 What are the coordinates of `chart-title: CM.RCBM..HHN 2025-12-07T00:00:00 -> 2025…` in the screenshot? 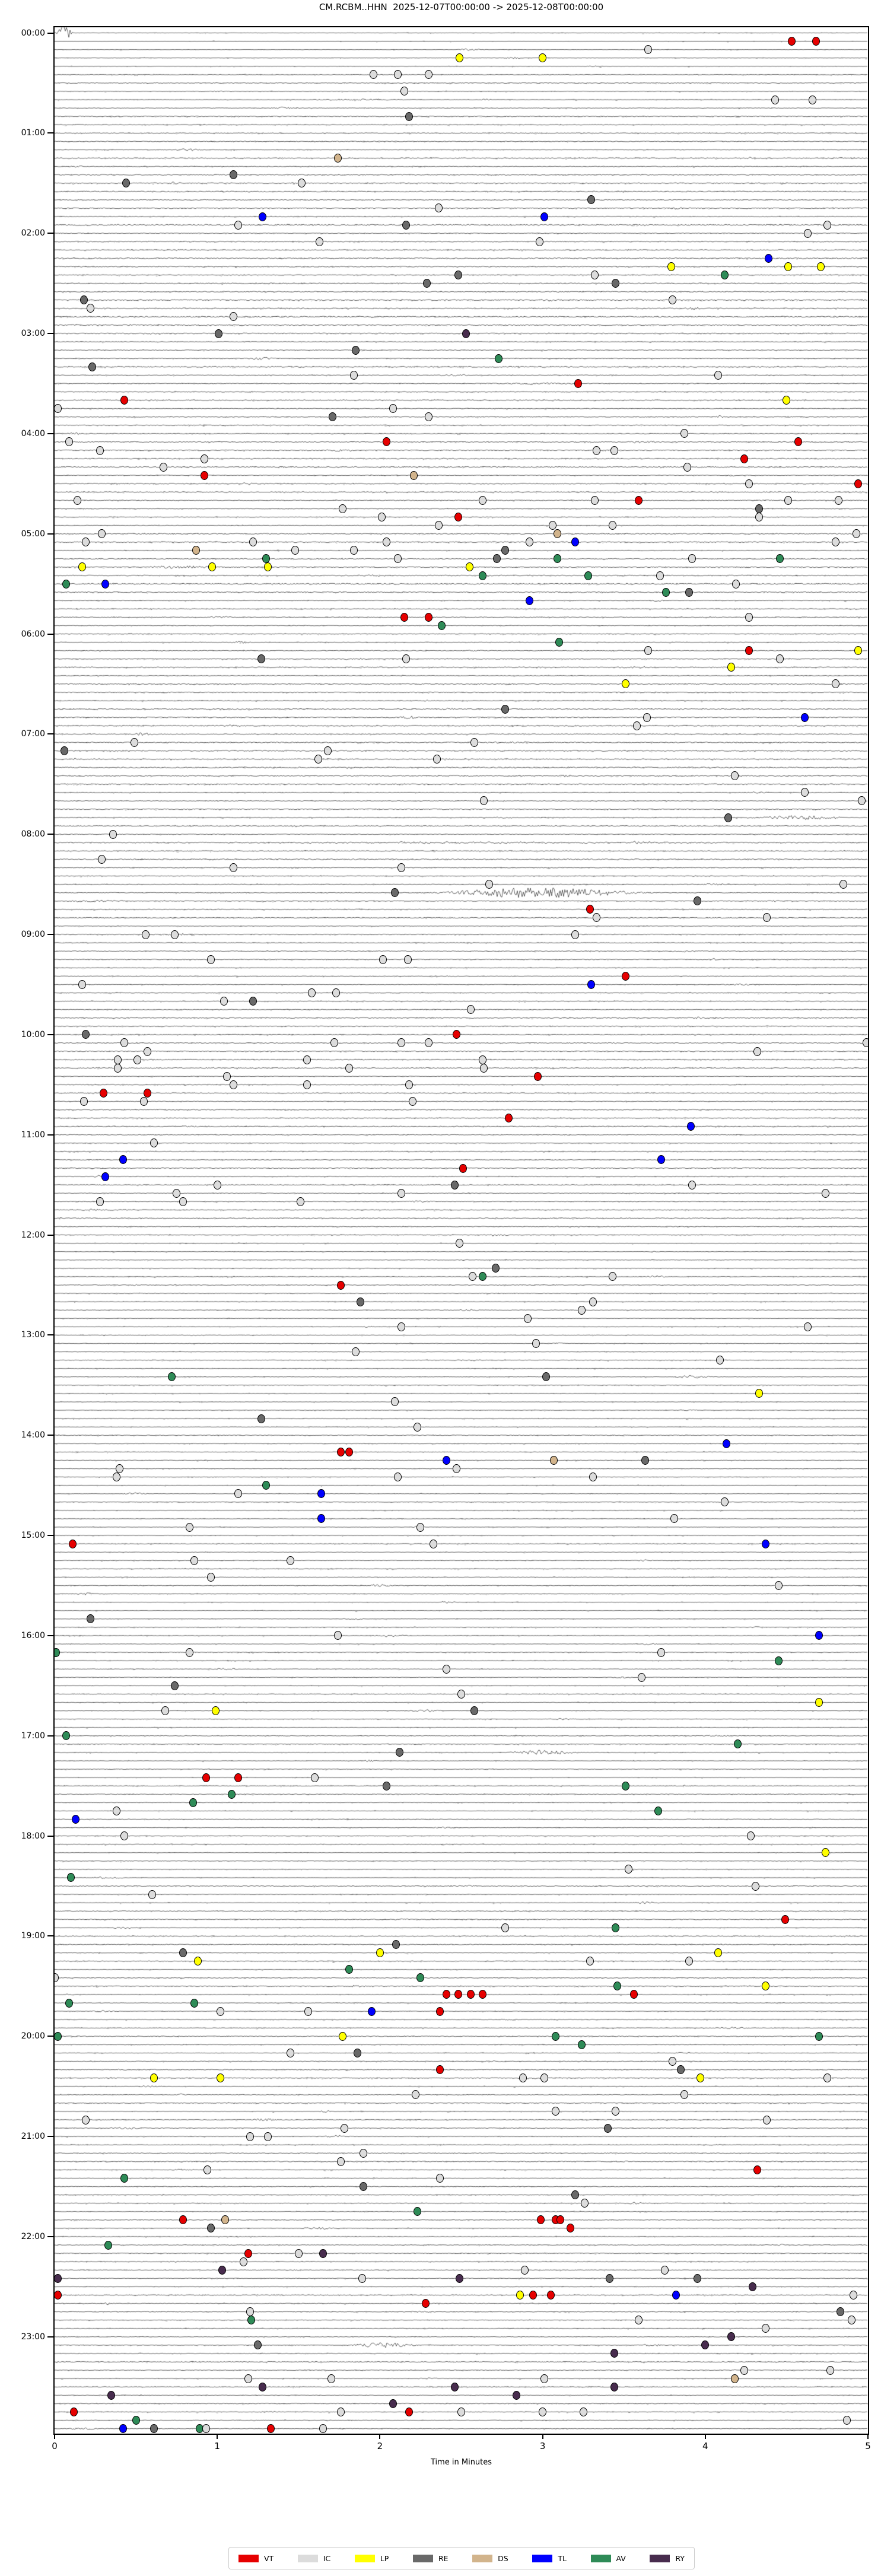 It's located at (462, 7).